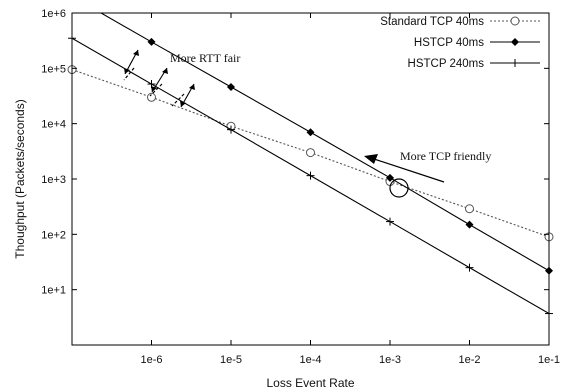 The width and height of the screenshot is (561, 391). I want to click on y-tick-label: 1e+3, so click(53, 180).